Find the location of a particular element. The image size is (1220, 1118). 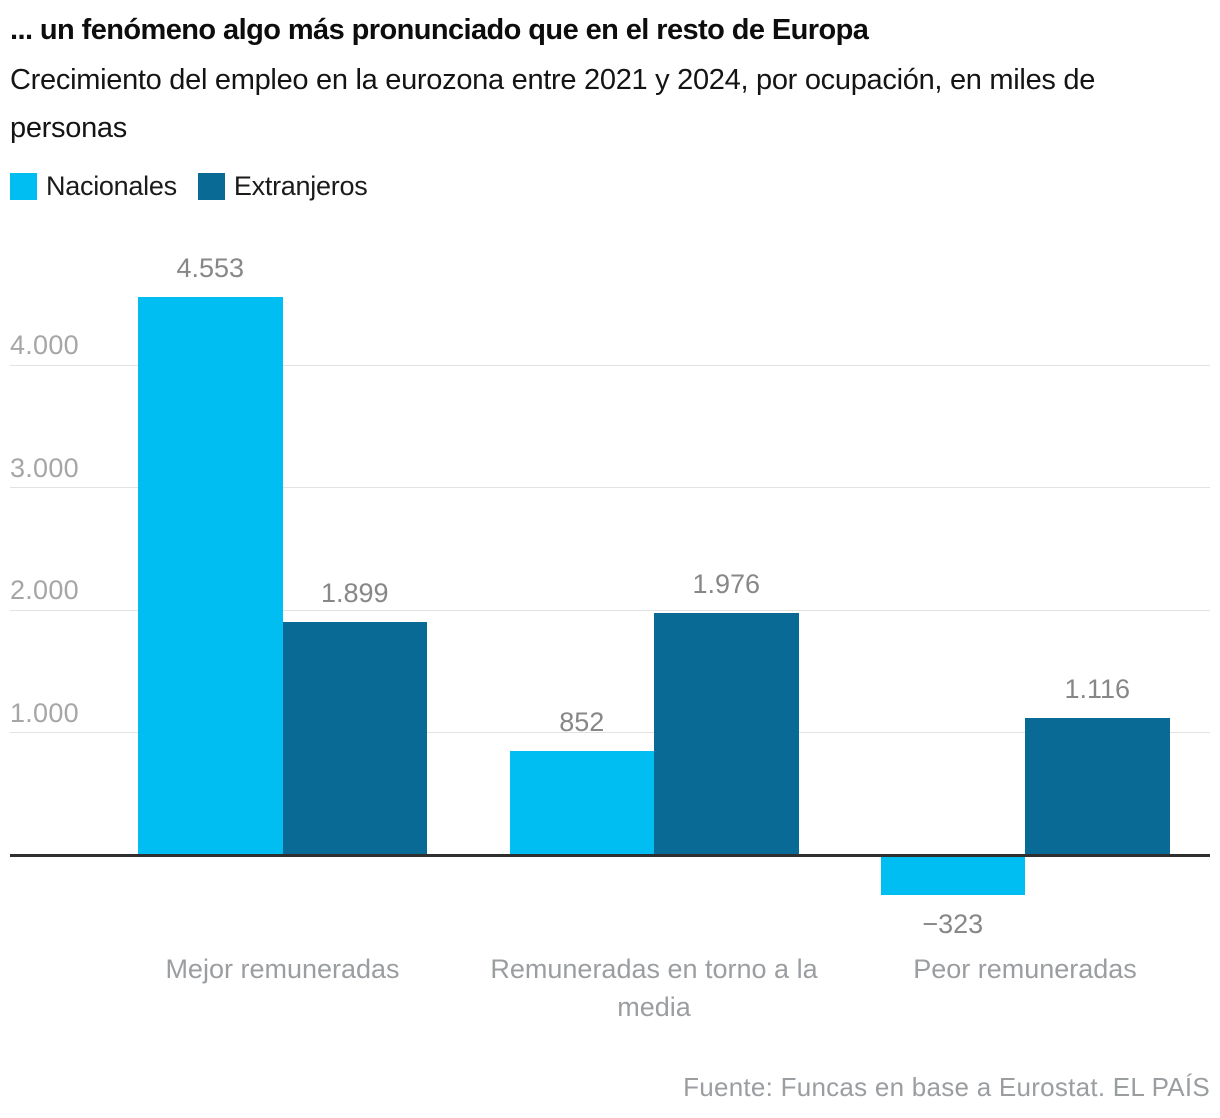

legend-item-nacionales: Nacionales is located at coordinates (93, 186).